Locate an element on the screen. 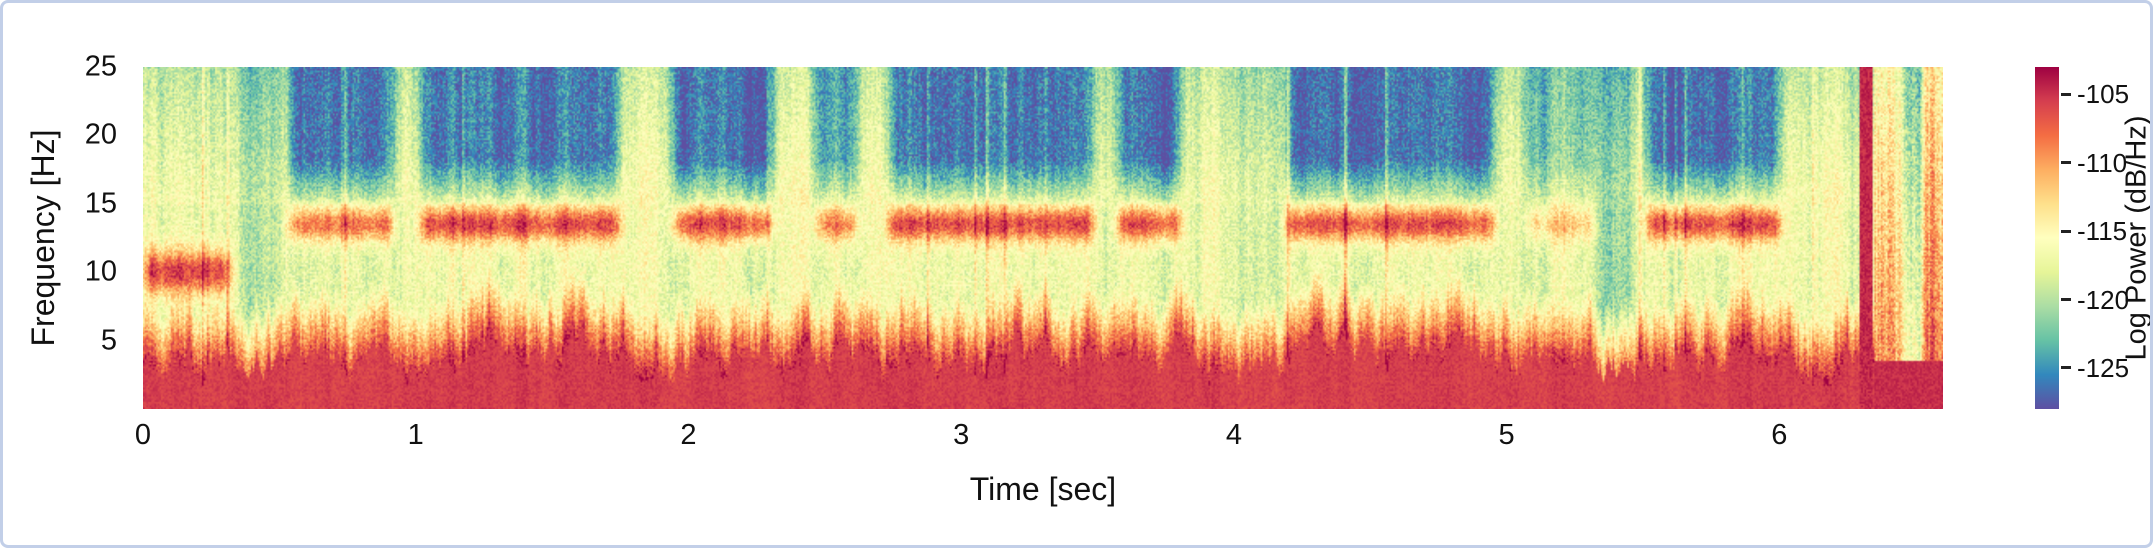 Image resolution: width=2153 pixels, height=548 pixels. y-tick-label: 10 is located at coordinates (100, 271).